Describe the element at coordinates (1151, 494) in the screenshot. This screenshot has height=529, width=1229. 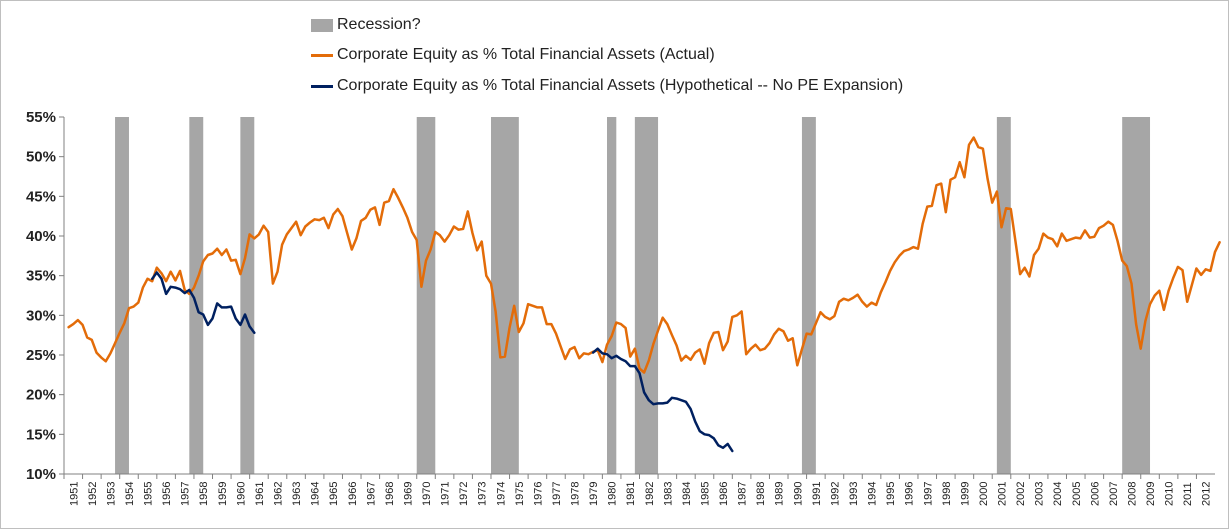
I see `x-tick-label: 2009` at that location.